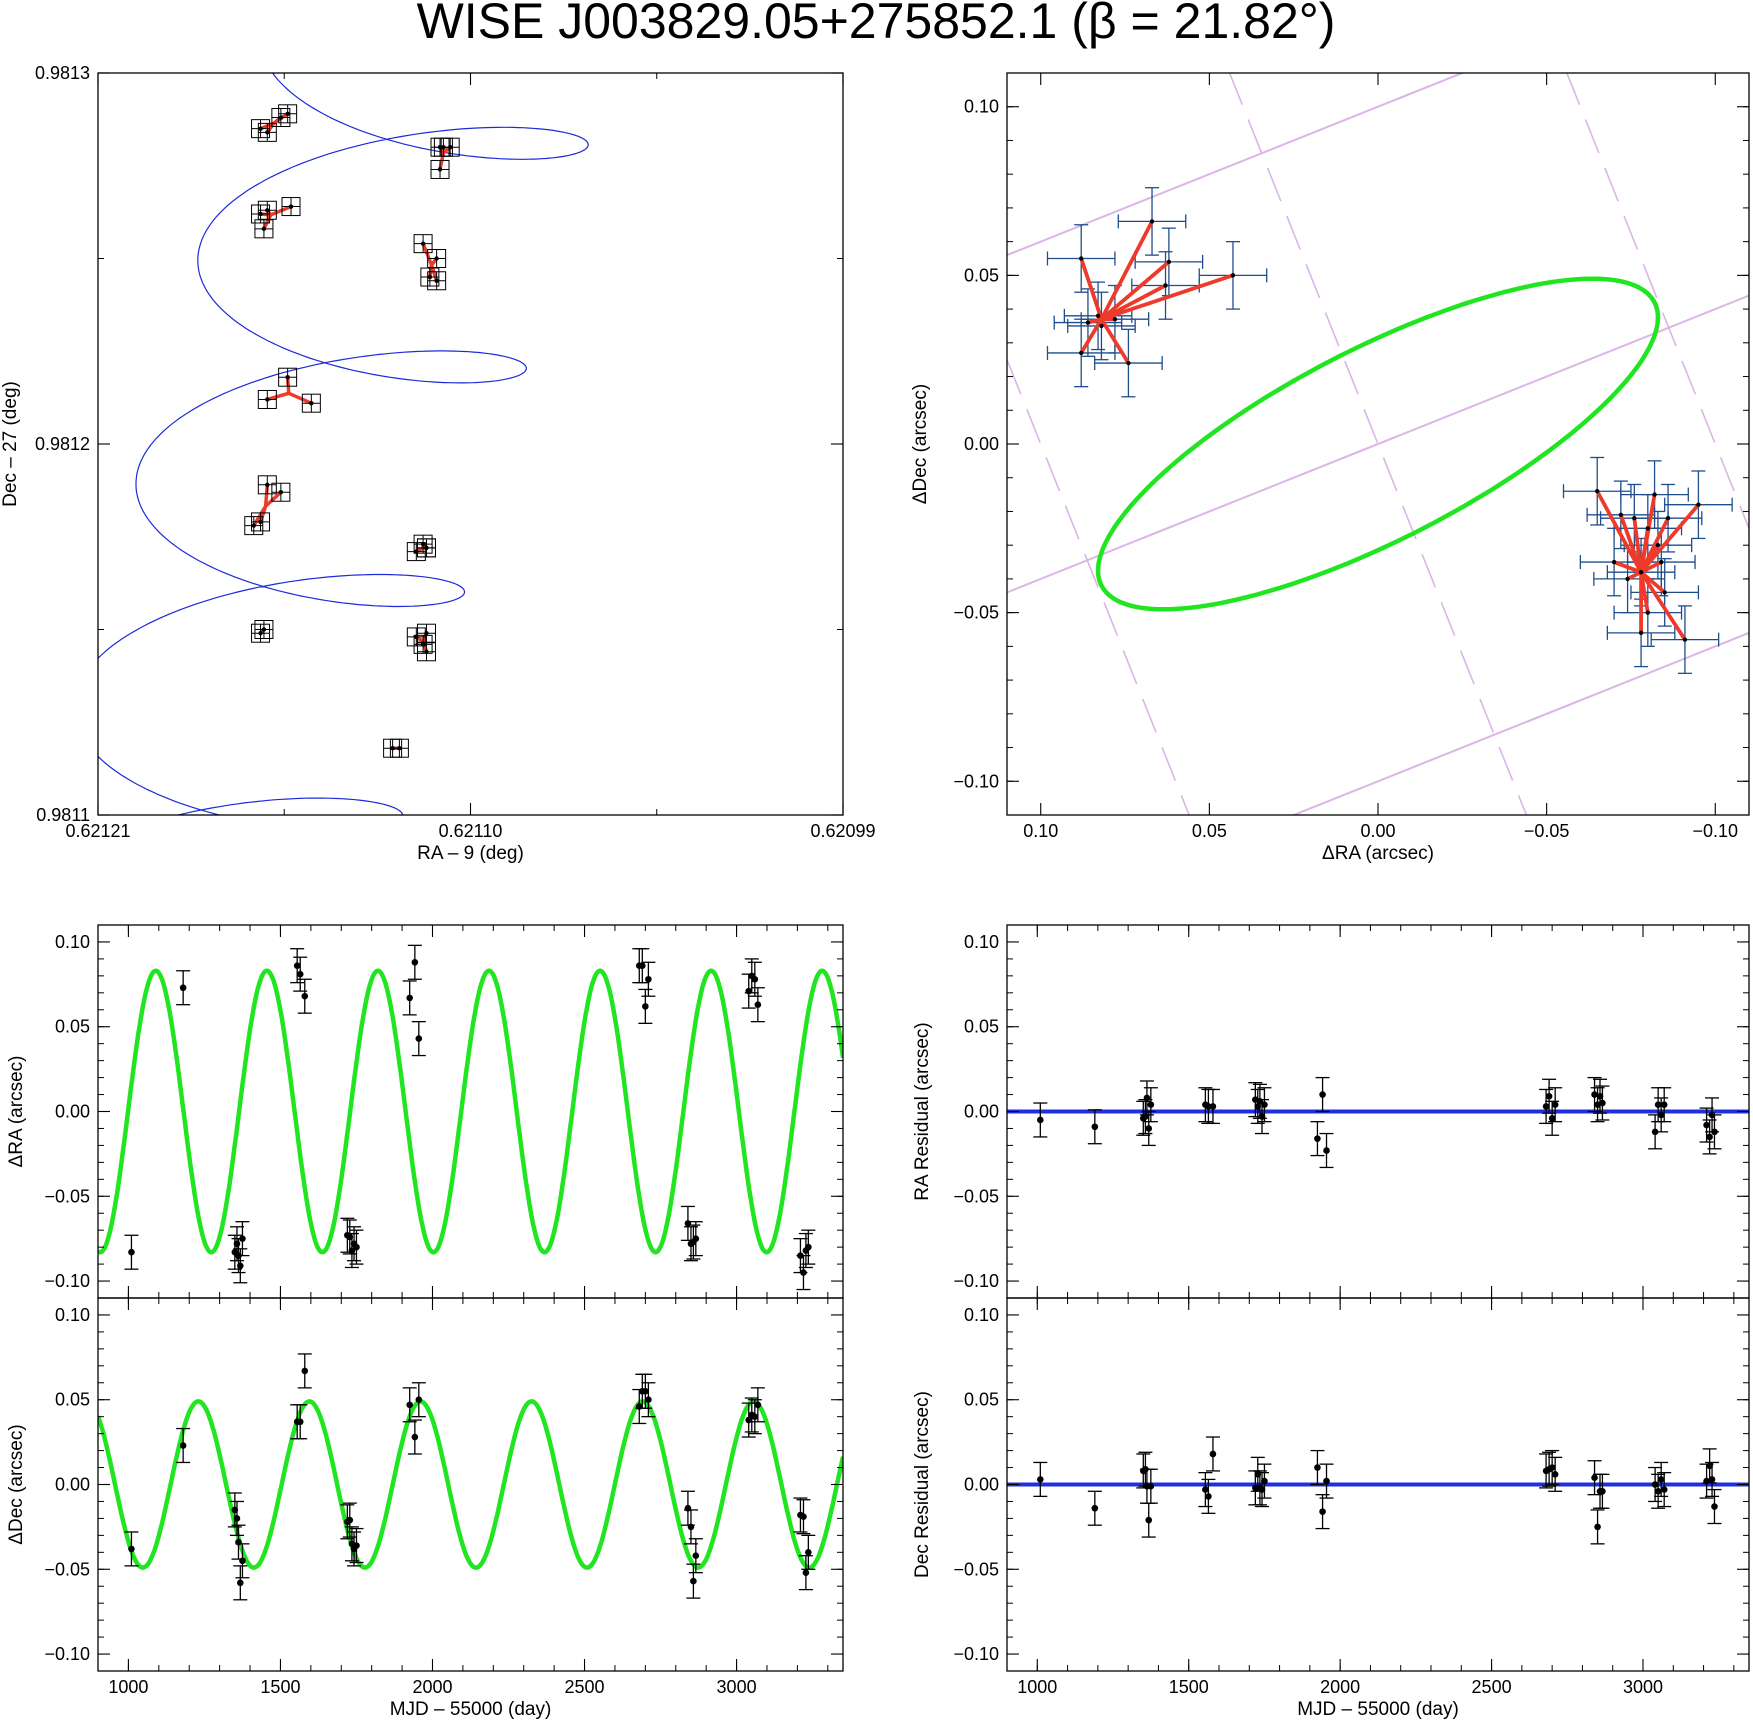  Describe the element at coordinates (471, 1709) in the screenshot. I see `ddec_time-x-axis-title: MJD – 55000 (day)` at that location.